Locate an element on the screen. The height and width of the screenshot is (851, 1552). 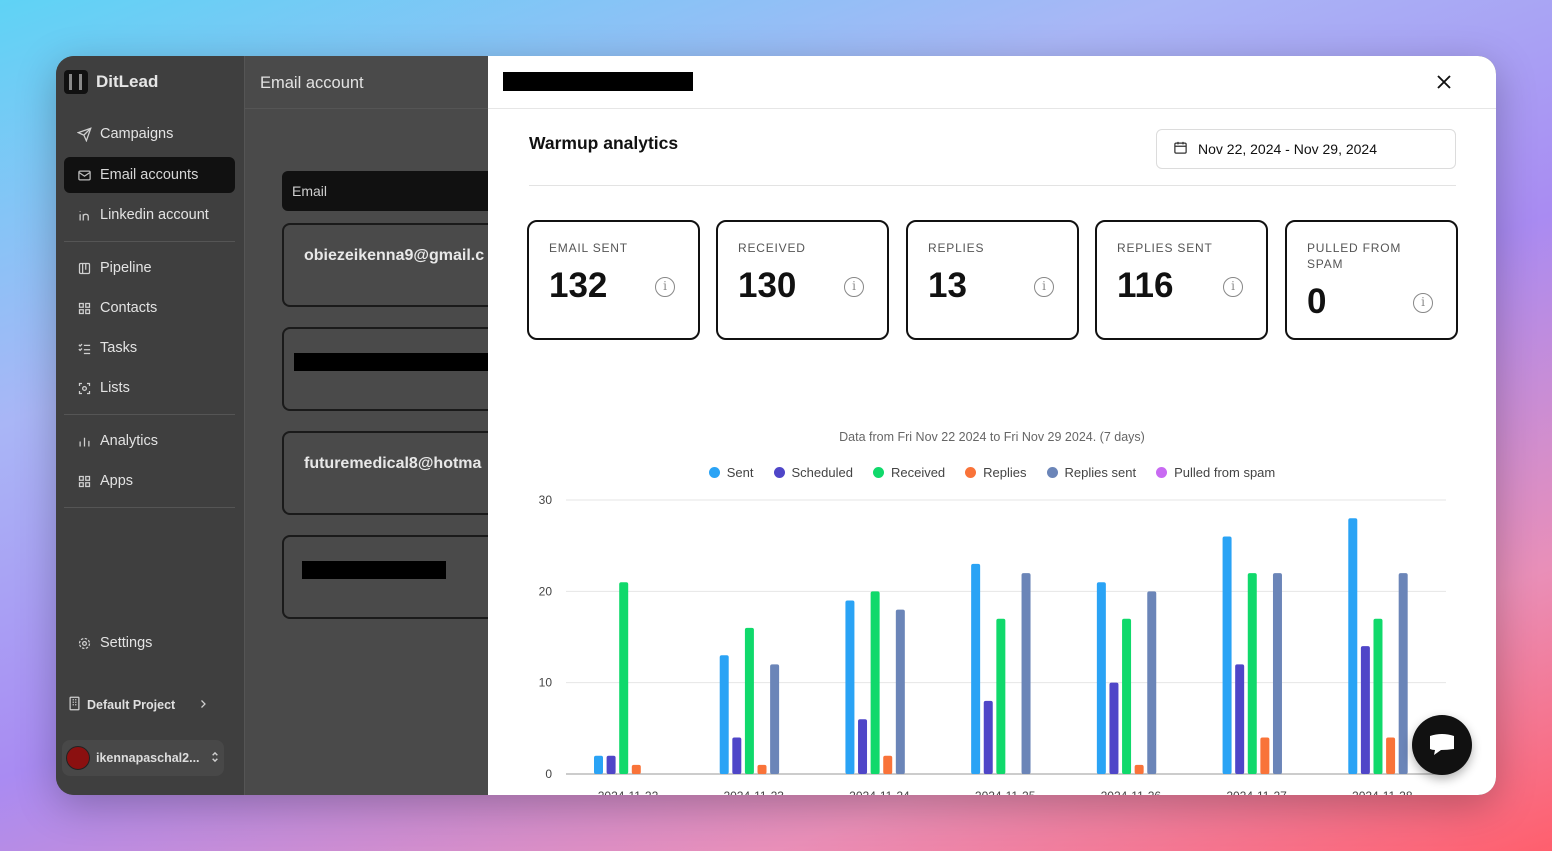
modal-header is located at coordinates (992, 82).